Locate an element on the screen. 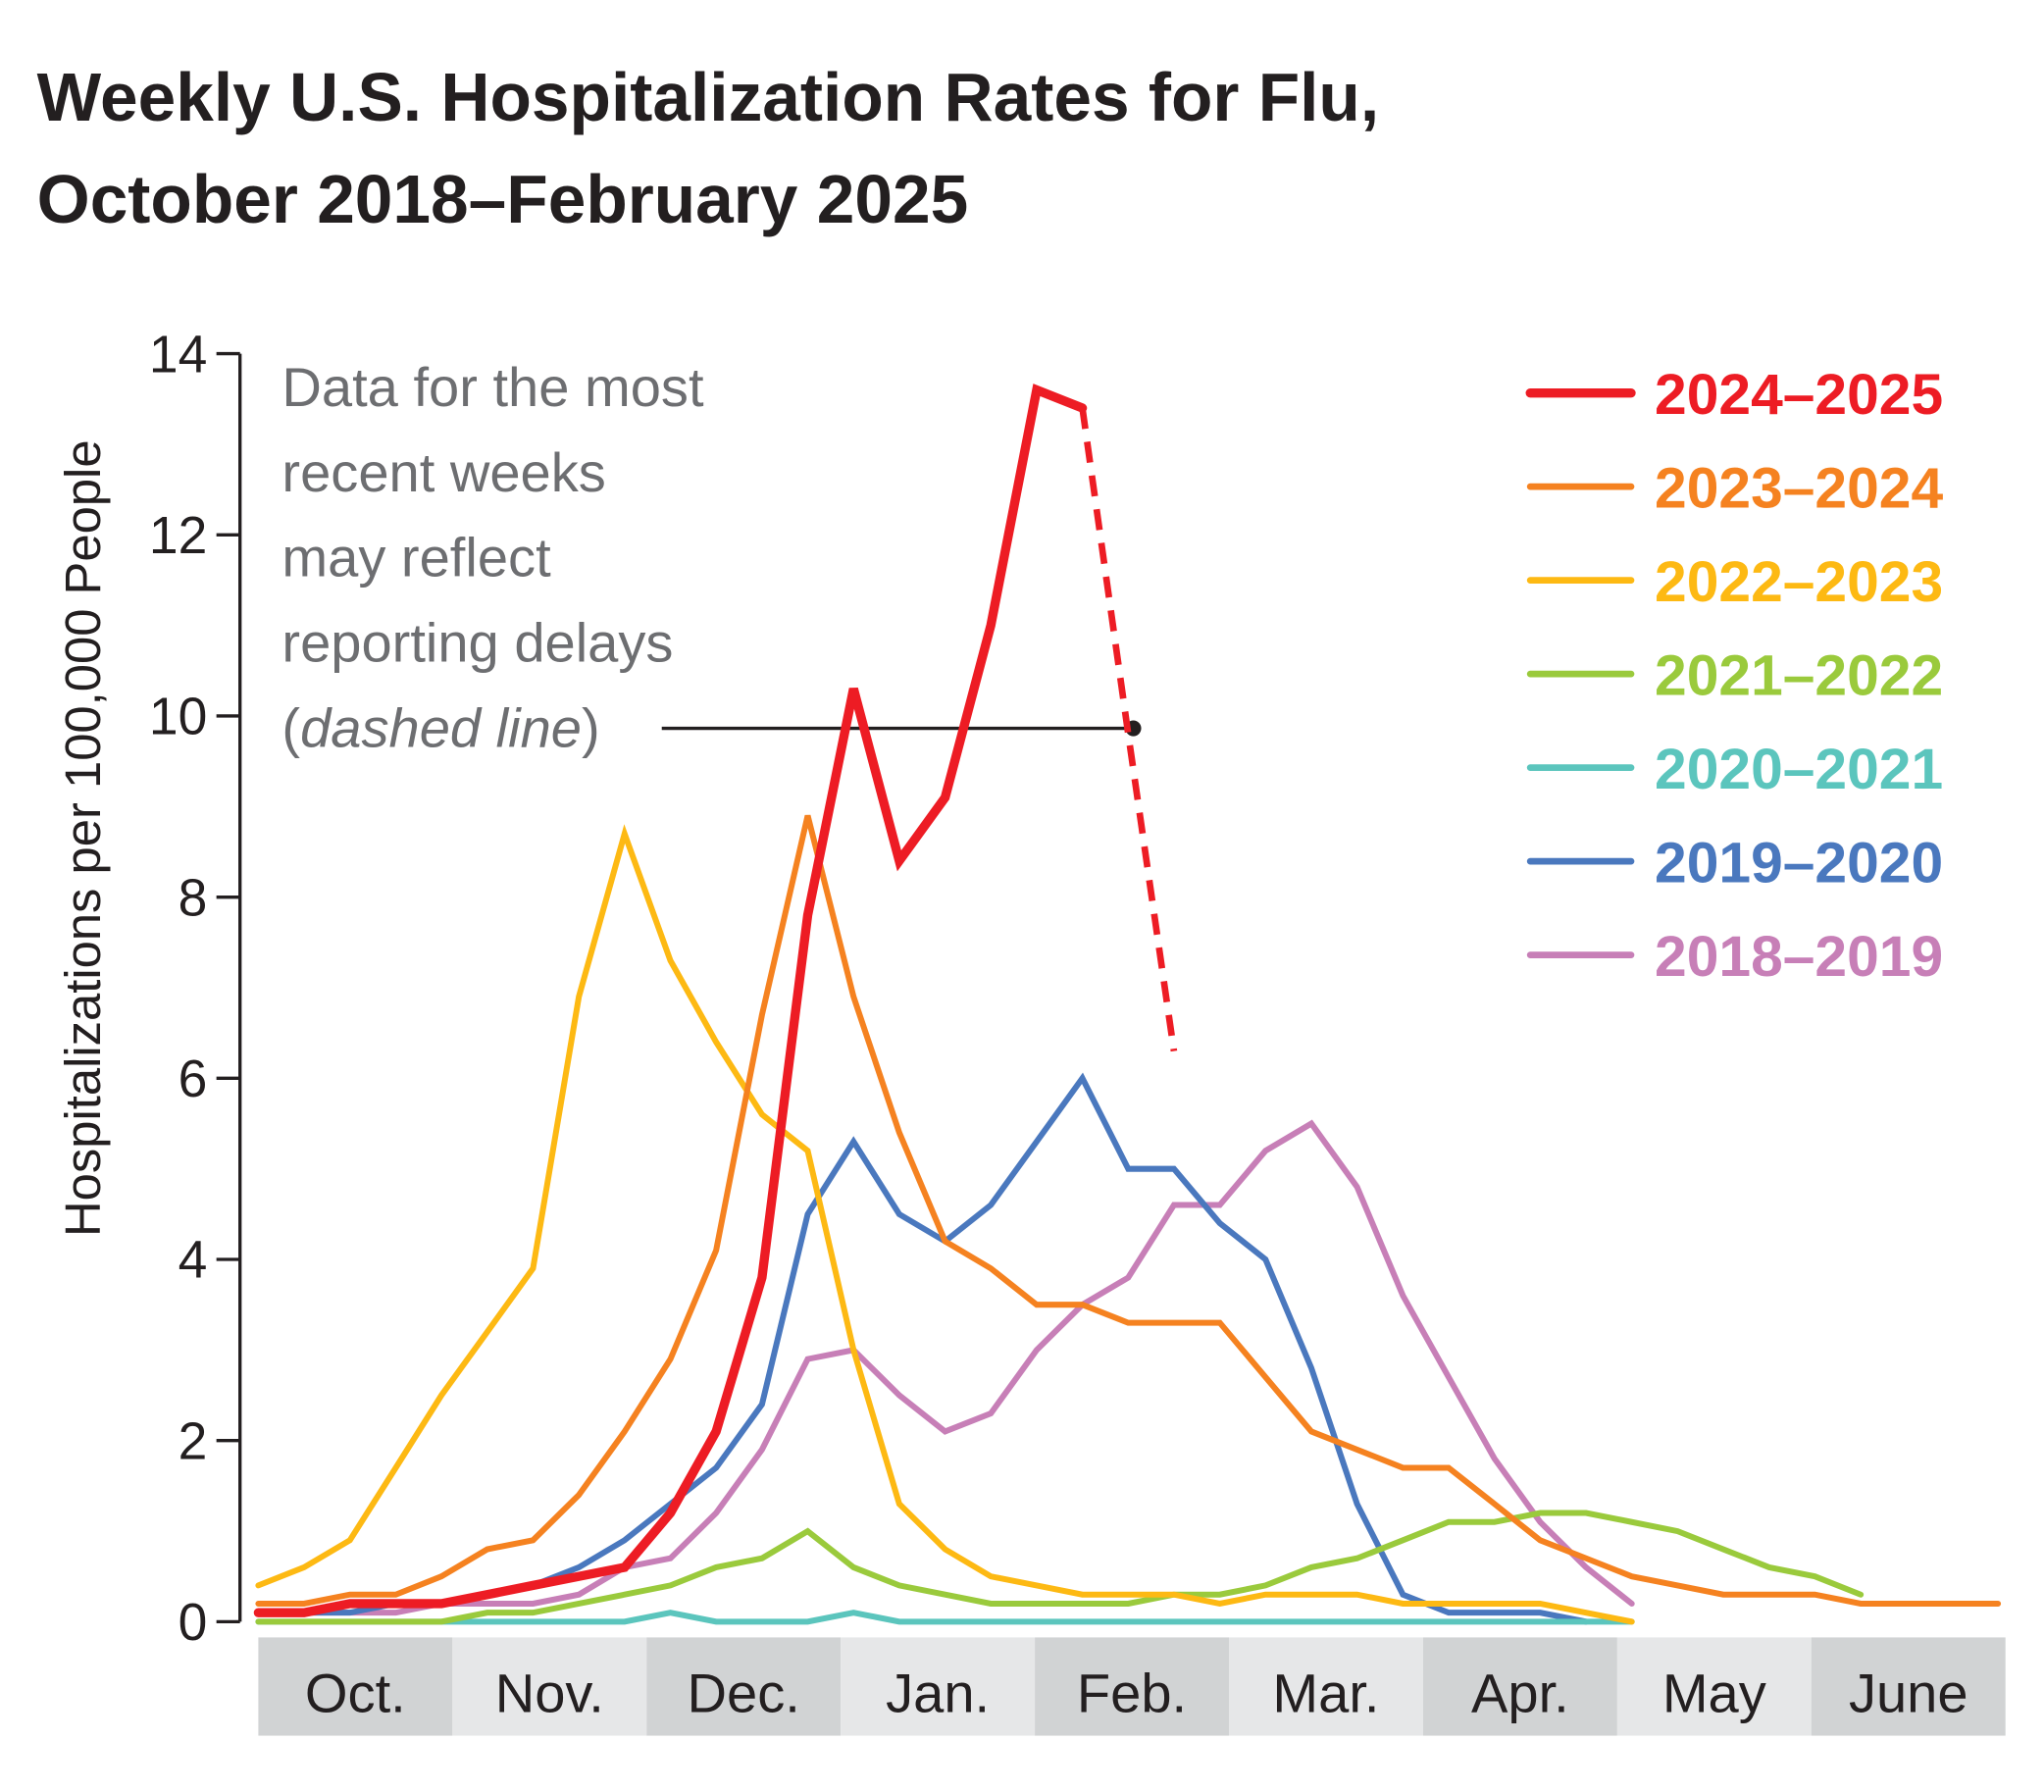 The height and width of the screenshot is (1792, 2044). legend-label: 2020–2021 is located at coordinates (1799, 769).